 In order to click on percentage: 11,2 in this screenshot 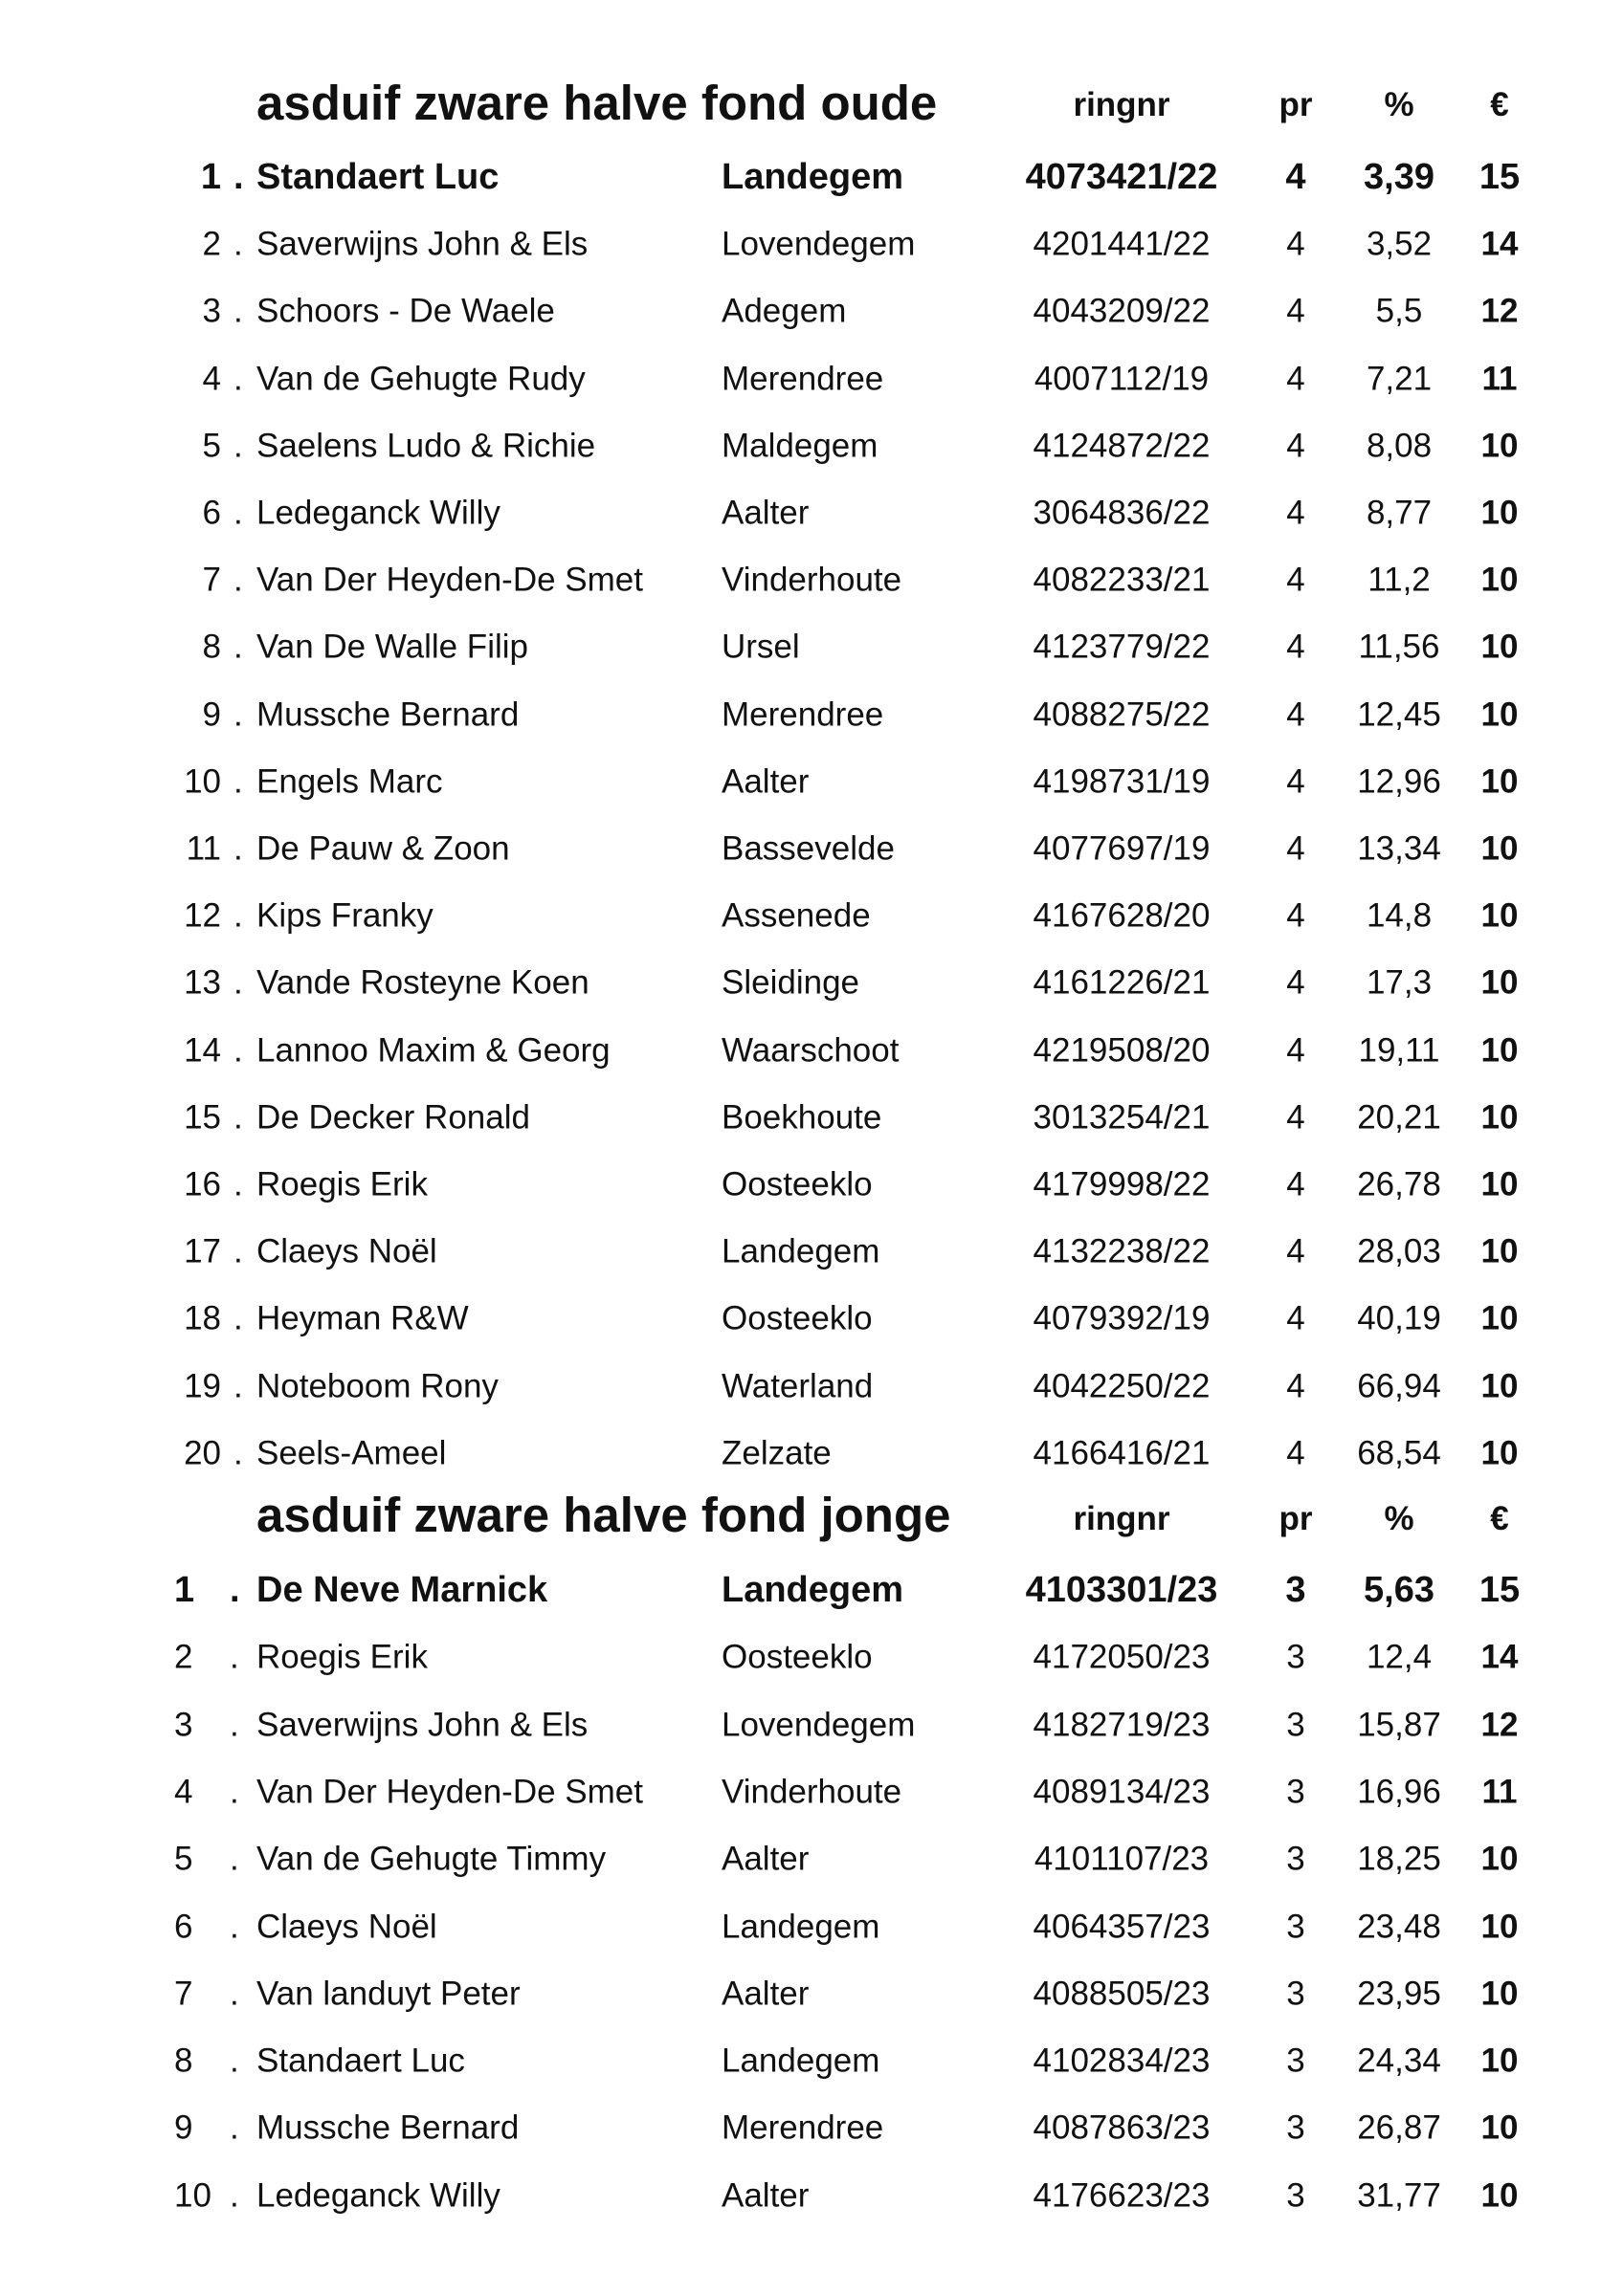, I will do `click(1399, 580)`.